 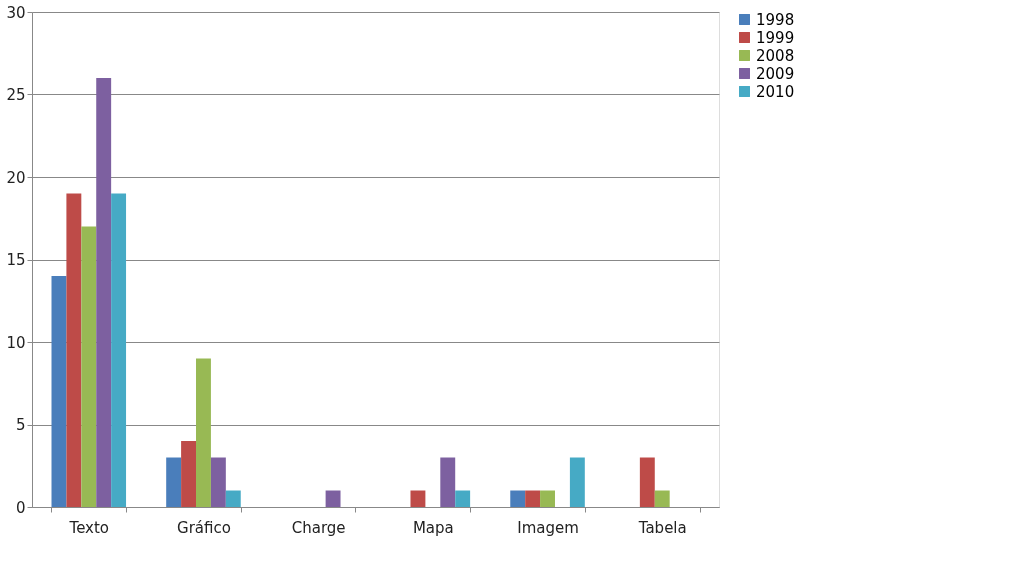 I want to click on legend-label: 1999, so click(x=775, y=37).